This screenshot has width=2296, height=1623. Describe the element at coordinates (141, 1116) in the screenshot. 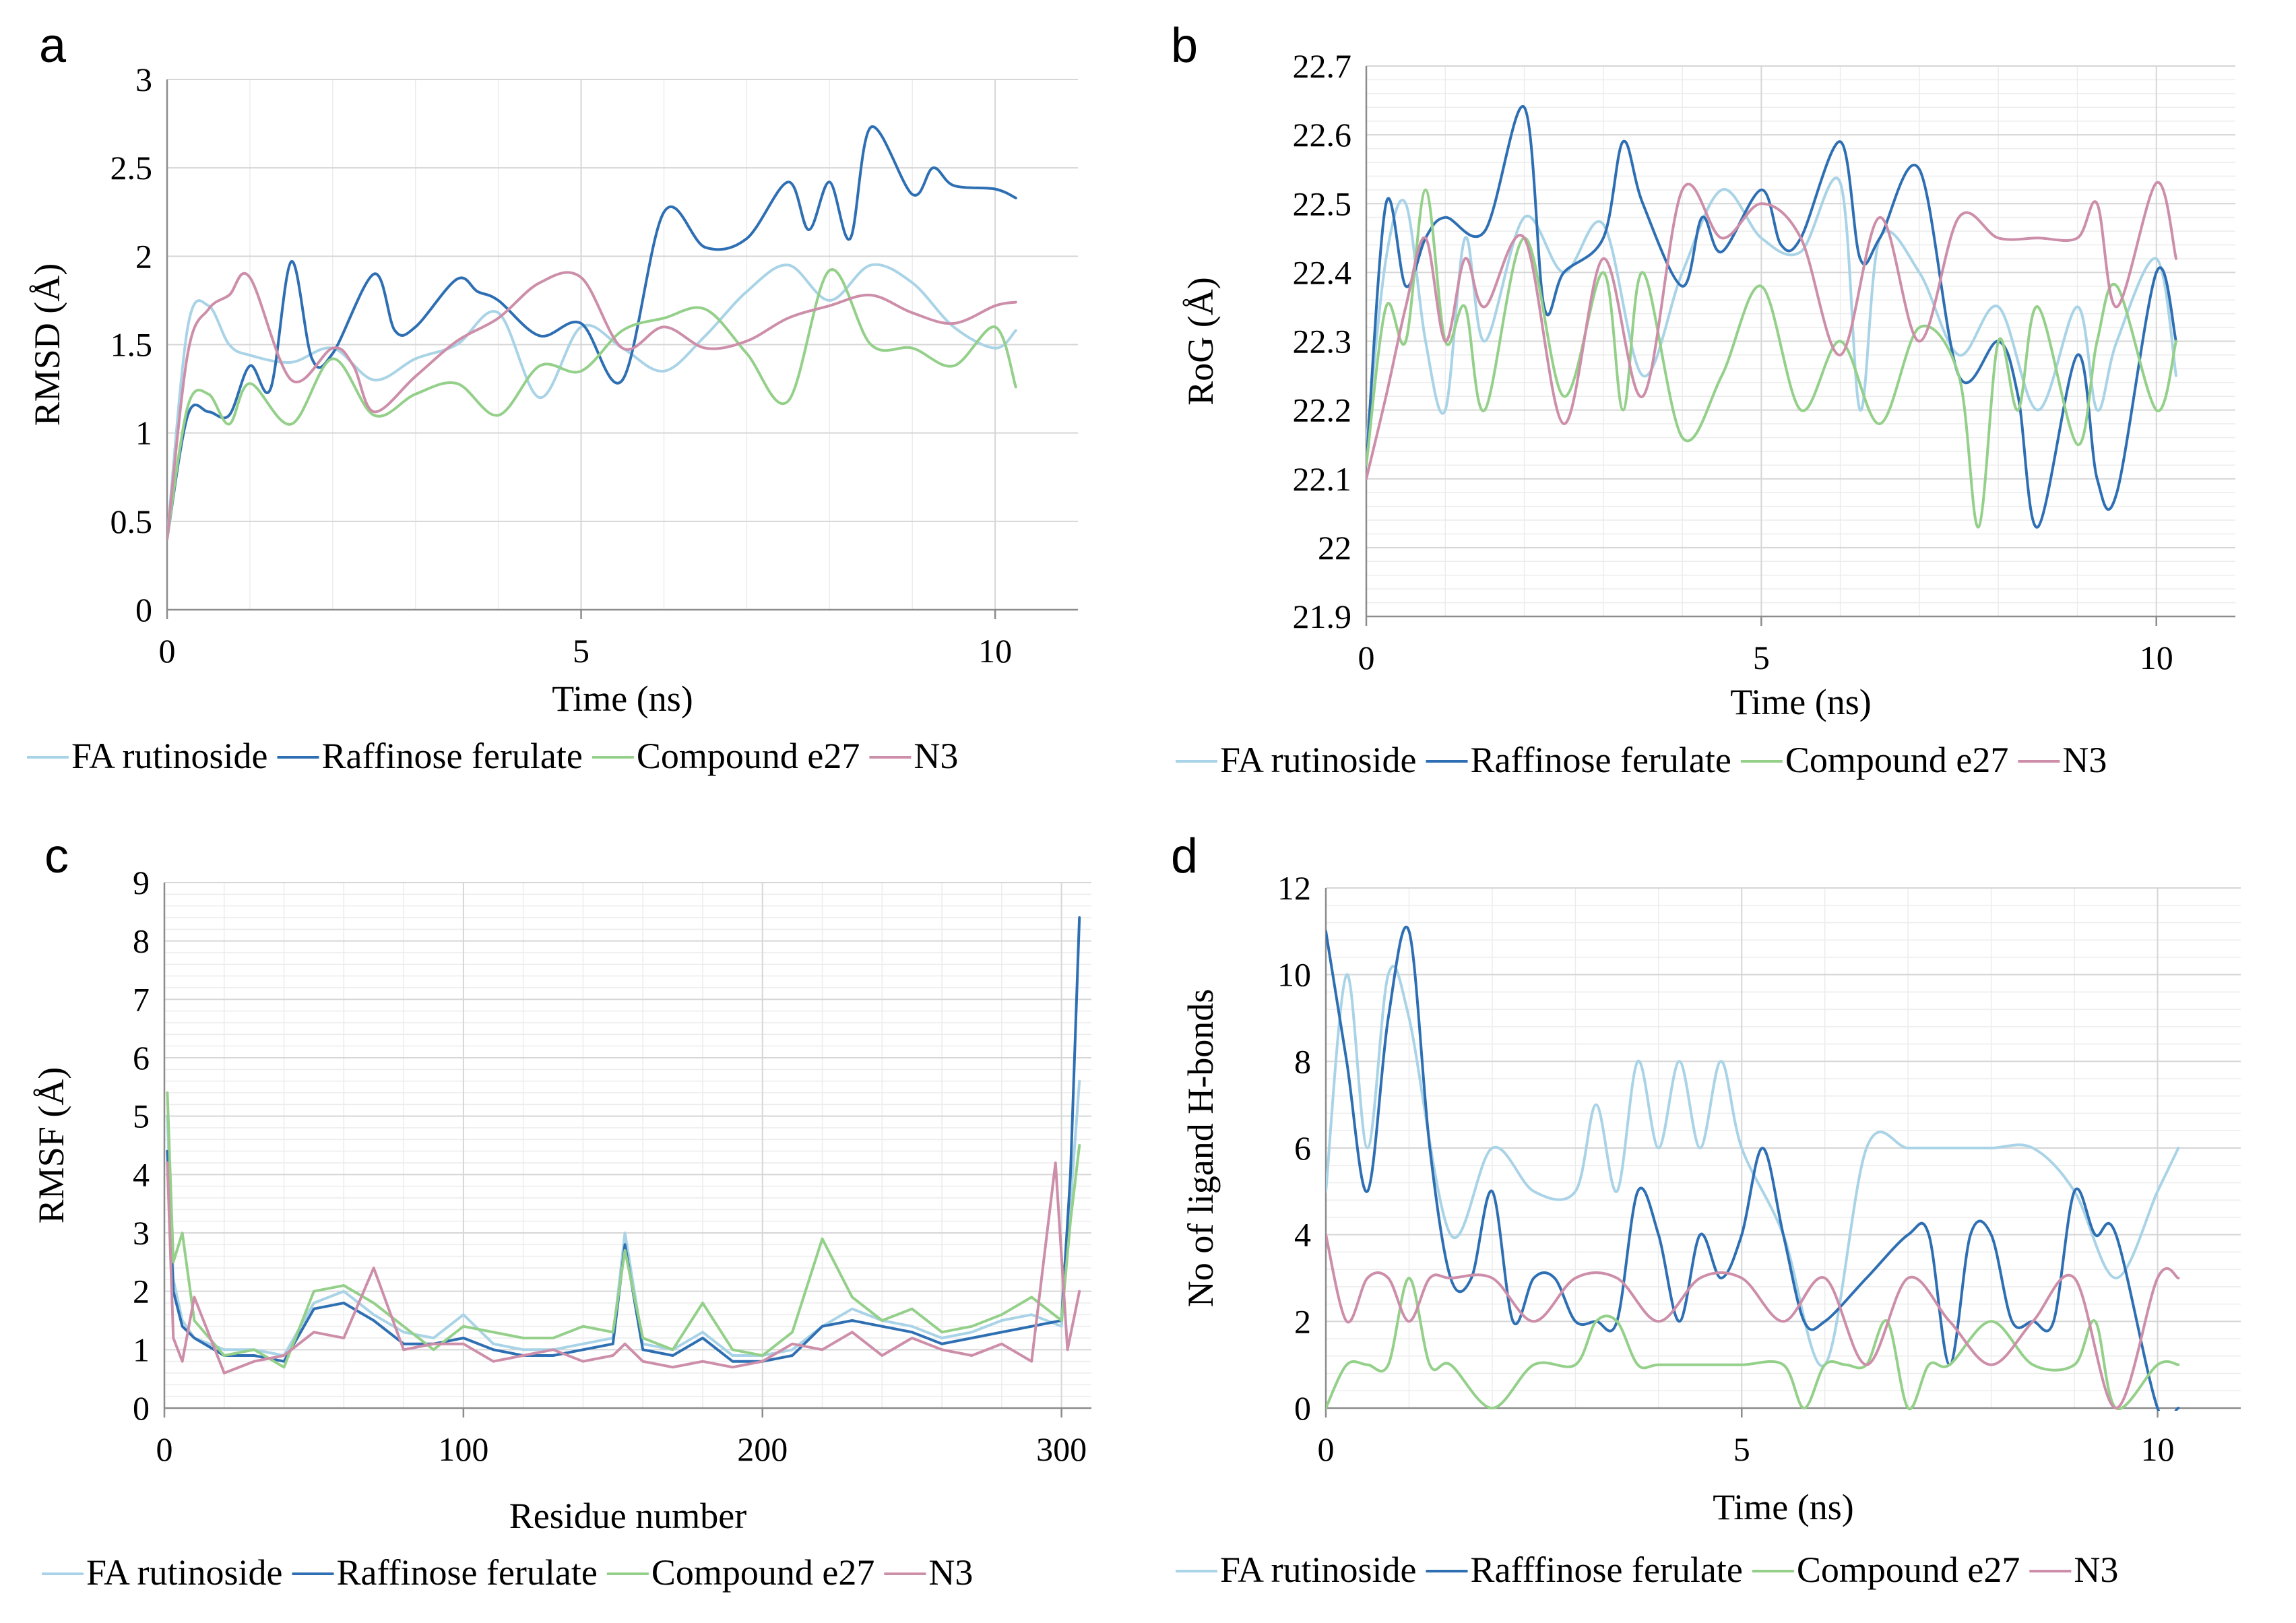

I see `y-tick-label: 5` at that location.